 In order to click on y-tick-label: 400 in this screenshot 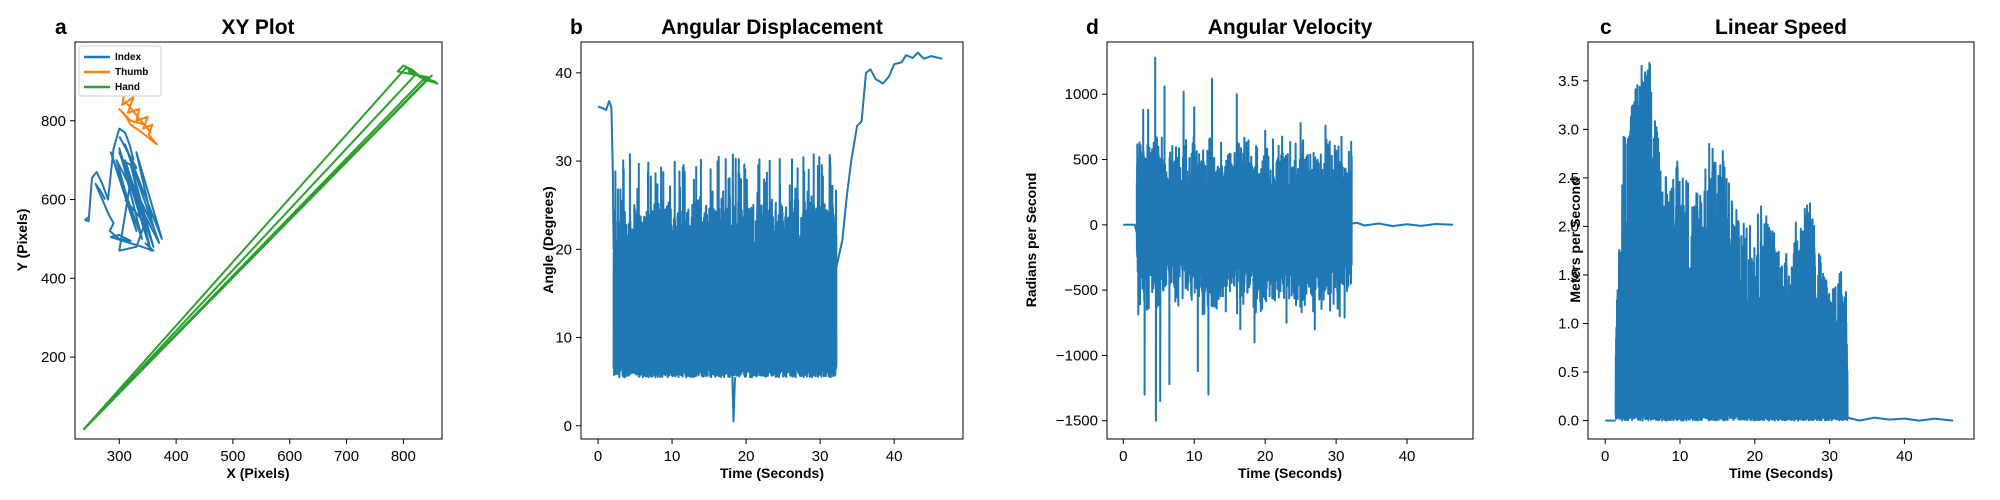, I will do `click(53, 278)`.